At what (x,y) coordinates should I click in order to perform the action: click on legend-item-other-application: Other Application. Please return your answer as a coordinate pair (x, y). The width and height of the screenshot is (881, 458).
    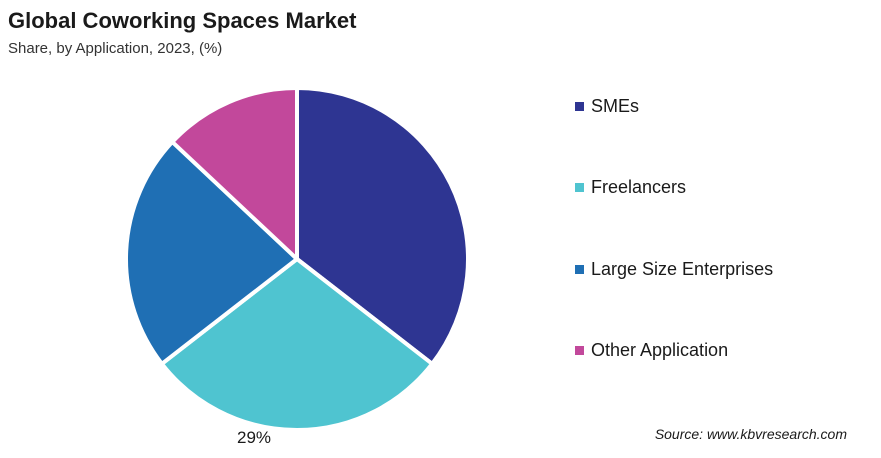
    Looking at the image, I should click on (674, 351).